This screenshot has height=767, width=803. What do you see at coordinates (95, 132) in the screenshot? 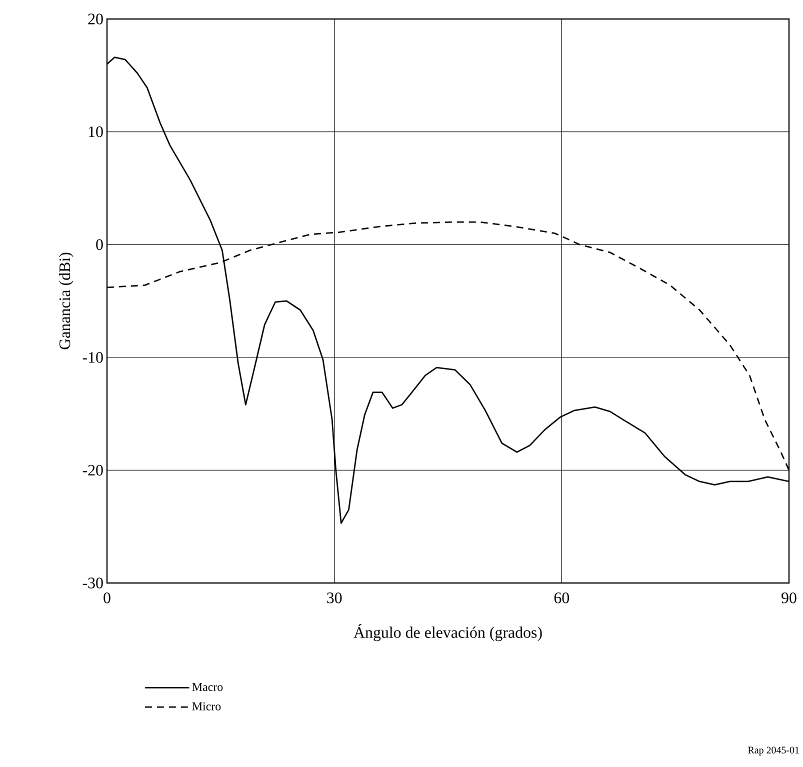
I see `y-tick-label: 10` at bounding box center [95, 132].